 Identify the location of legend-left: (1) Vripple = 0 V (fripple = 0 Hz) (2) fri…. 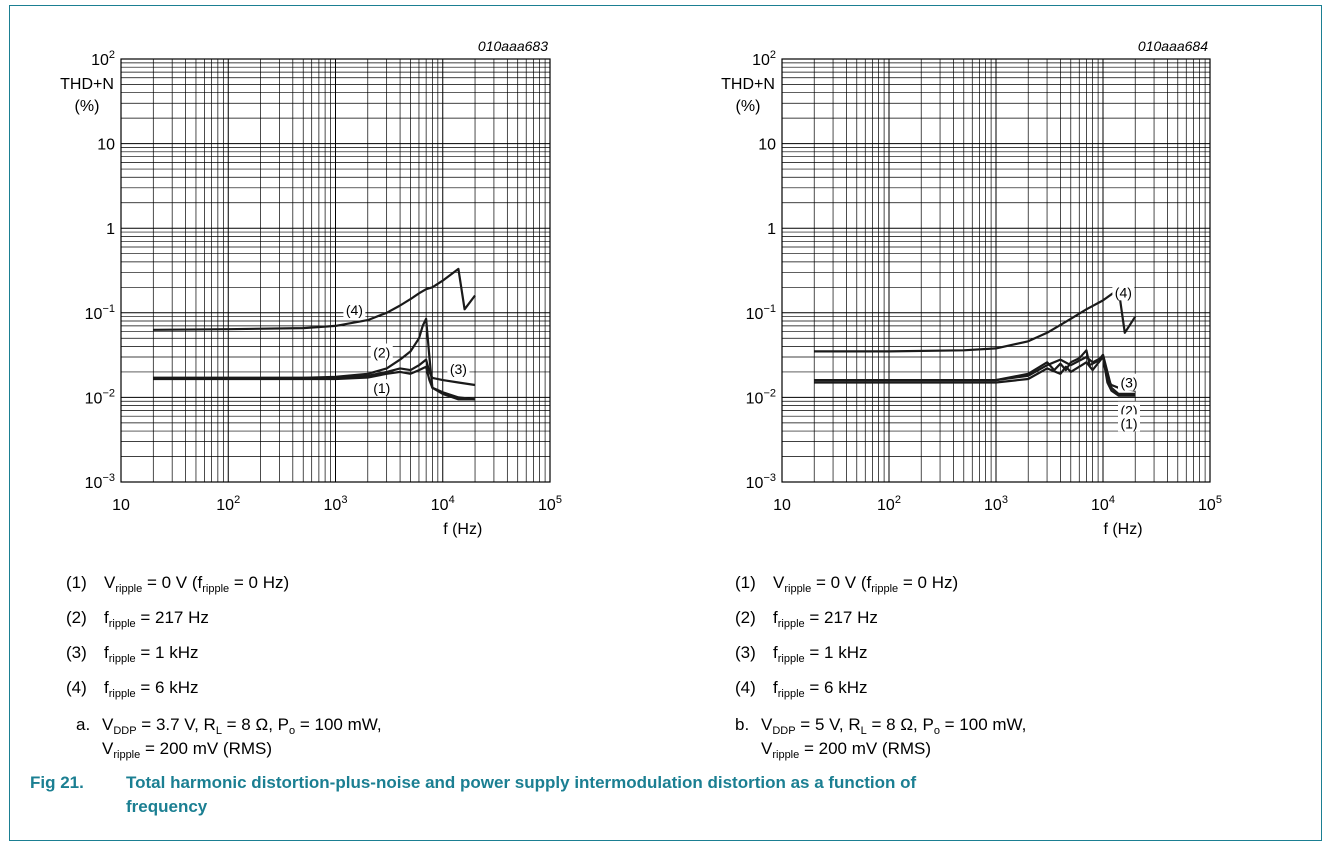
(177, 643).